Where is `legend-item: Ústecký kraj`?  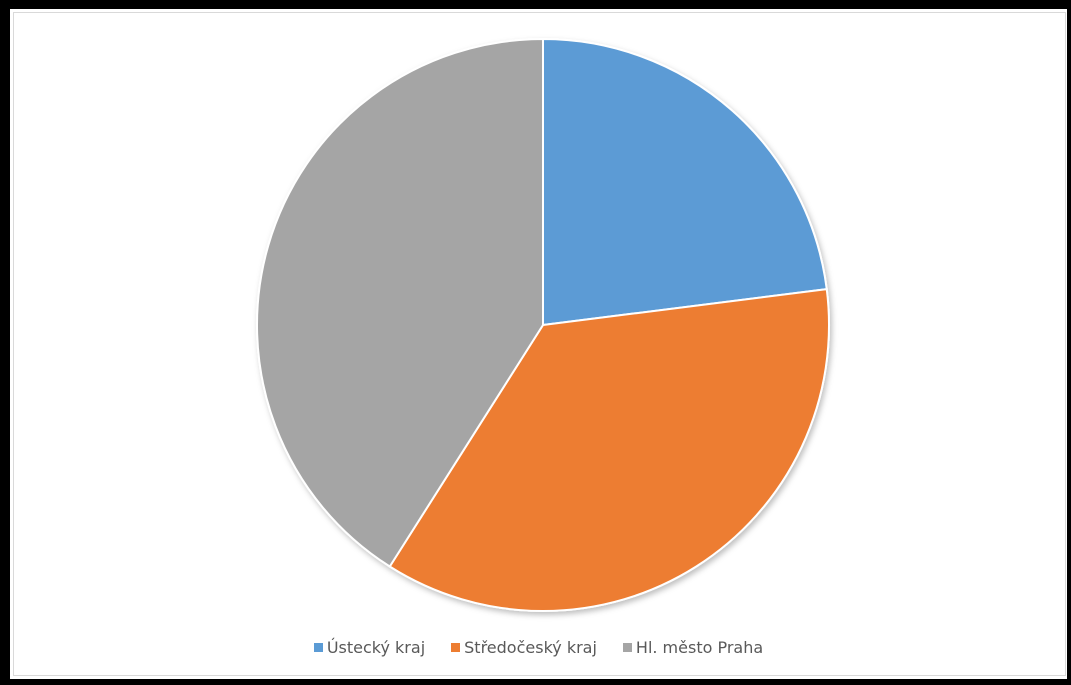 legend-item: Ústecký kraj is located at coordinates (369, 647).